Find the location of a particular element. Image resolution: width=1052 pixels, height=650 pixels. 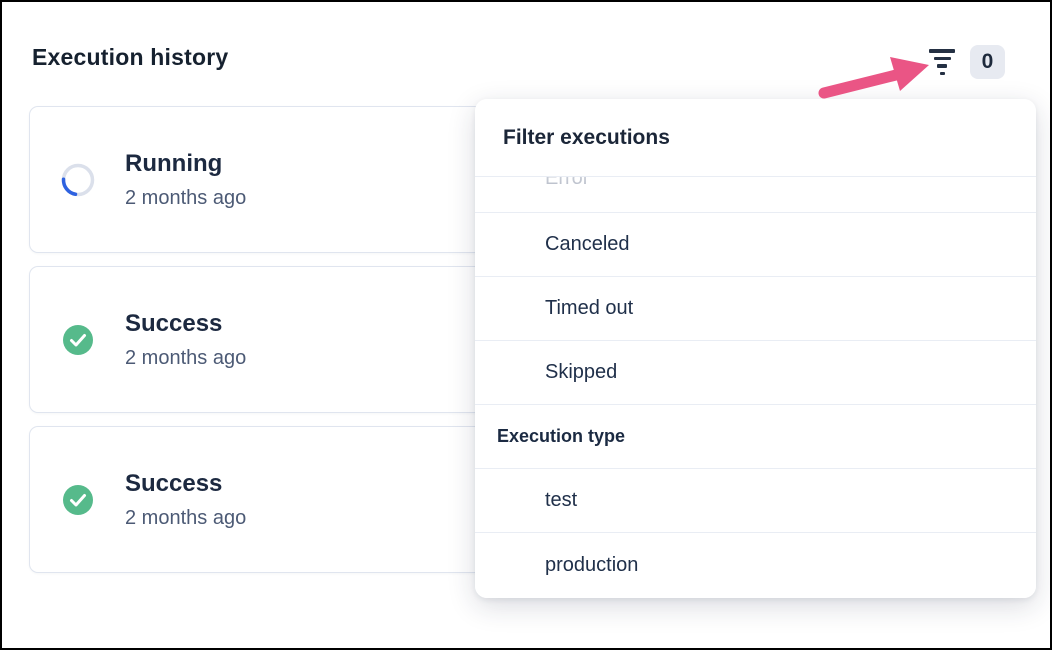

menu-item-canceled: Canceled is located at coordinates (755, 245).